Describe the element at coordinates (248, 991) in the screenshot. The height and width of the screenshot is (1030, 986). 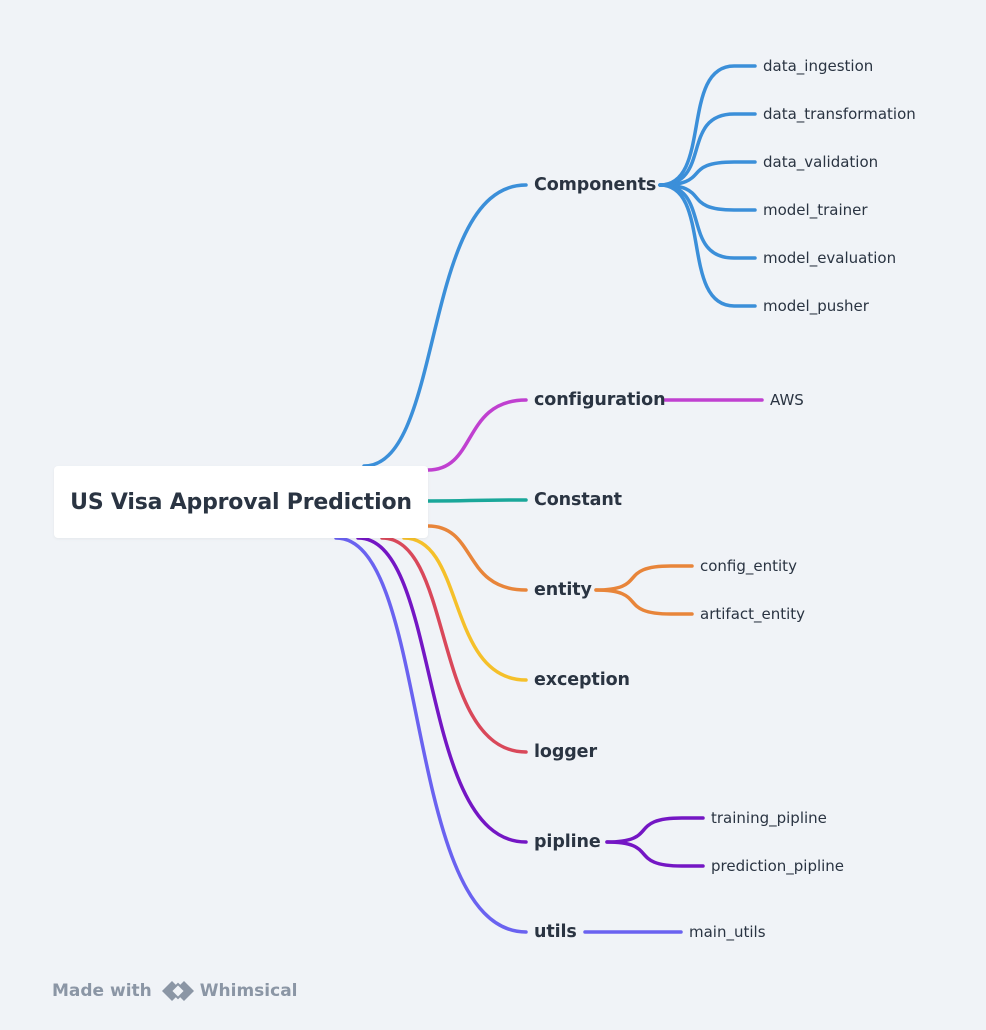
I see `whimsical-brand-label: Whimsical` at that location.